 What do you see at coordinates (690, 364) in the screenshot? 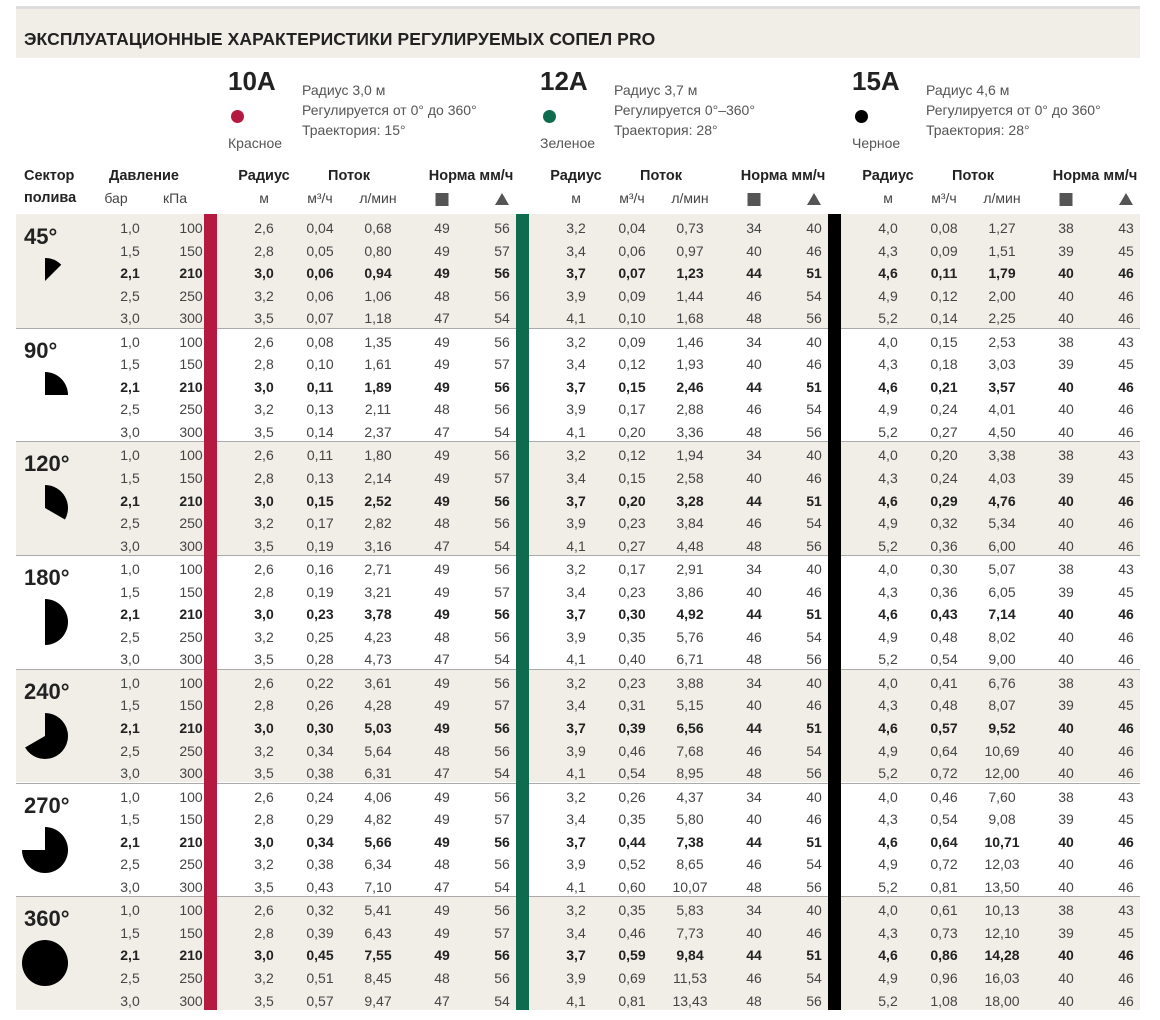
I see `flow-lmin-value: 1,93` at bounding box center [690, 364].